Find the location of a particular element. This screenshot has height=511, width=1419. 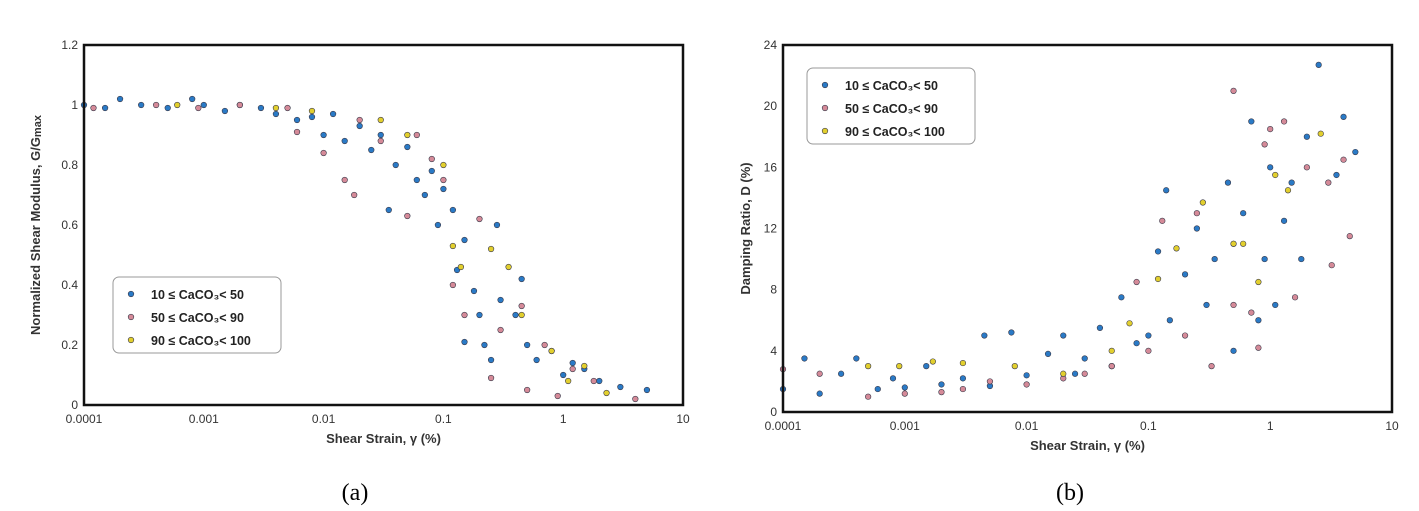

y-tick-label: 0.8 is located at coordinates (69, 165).